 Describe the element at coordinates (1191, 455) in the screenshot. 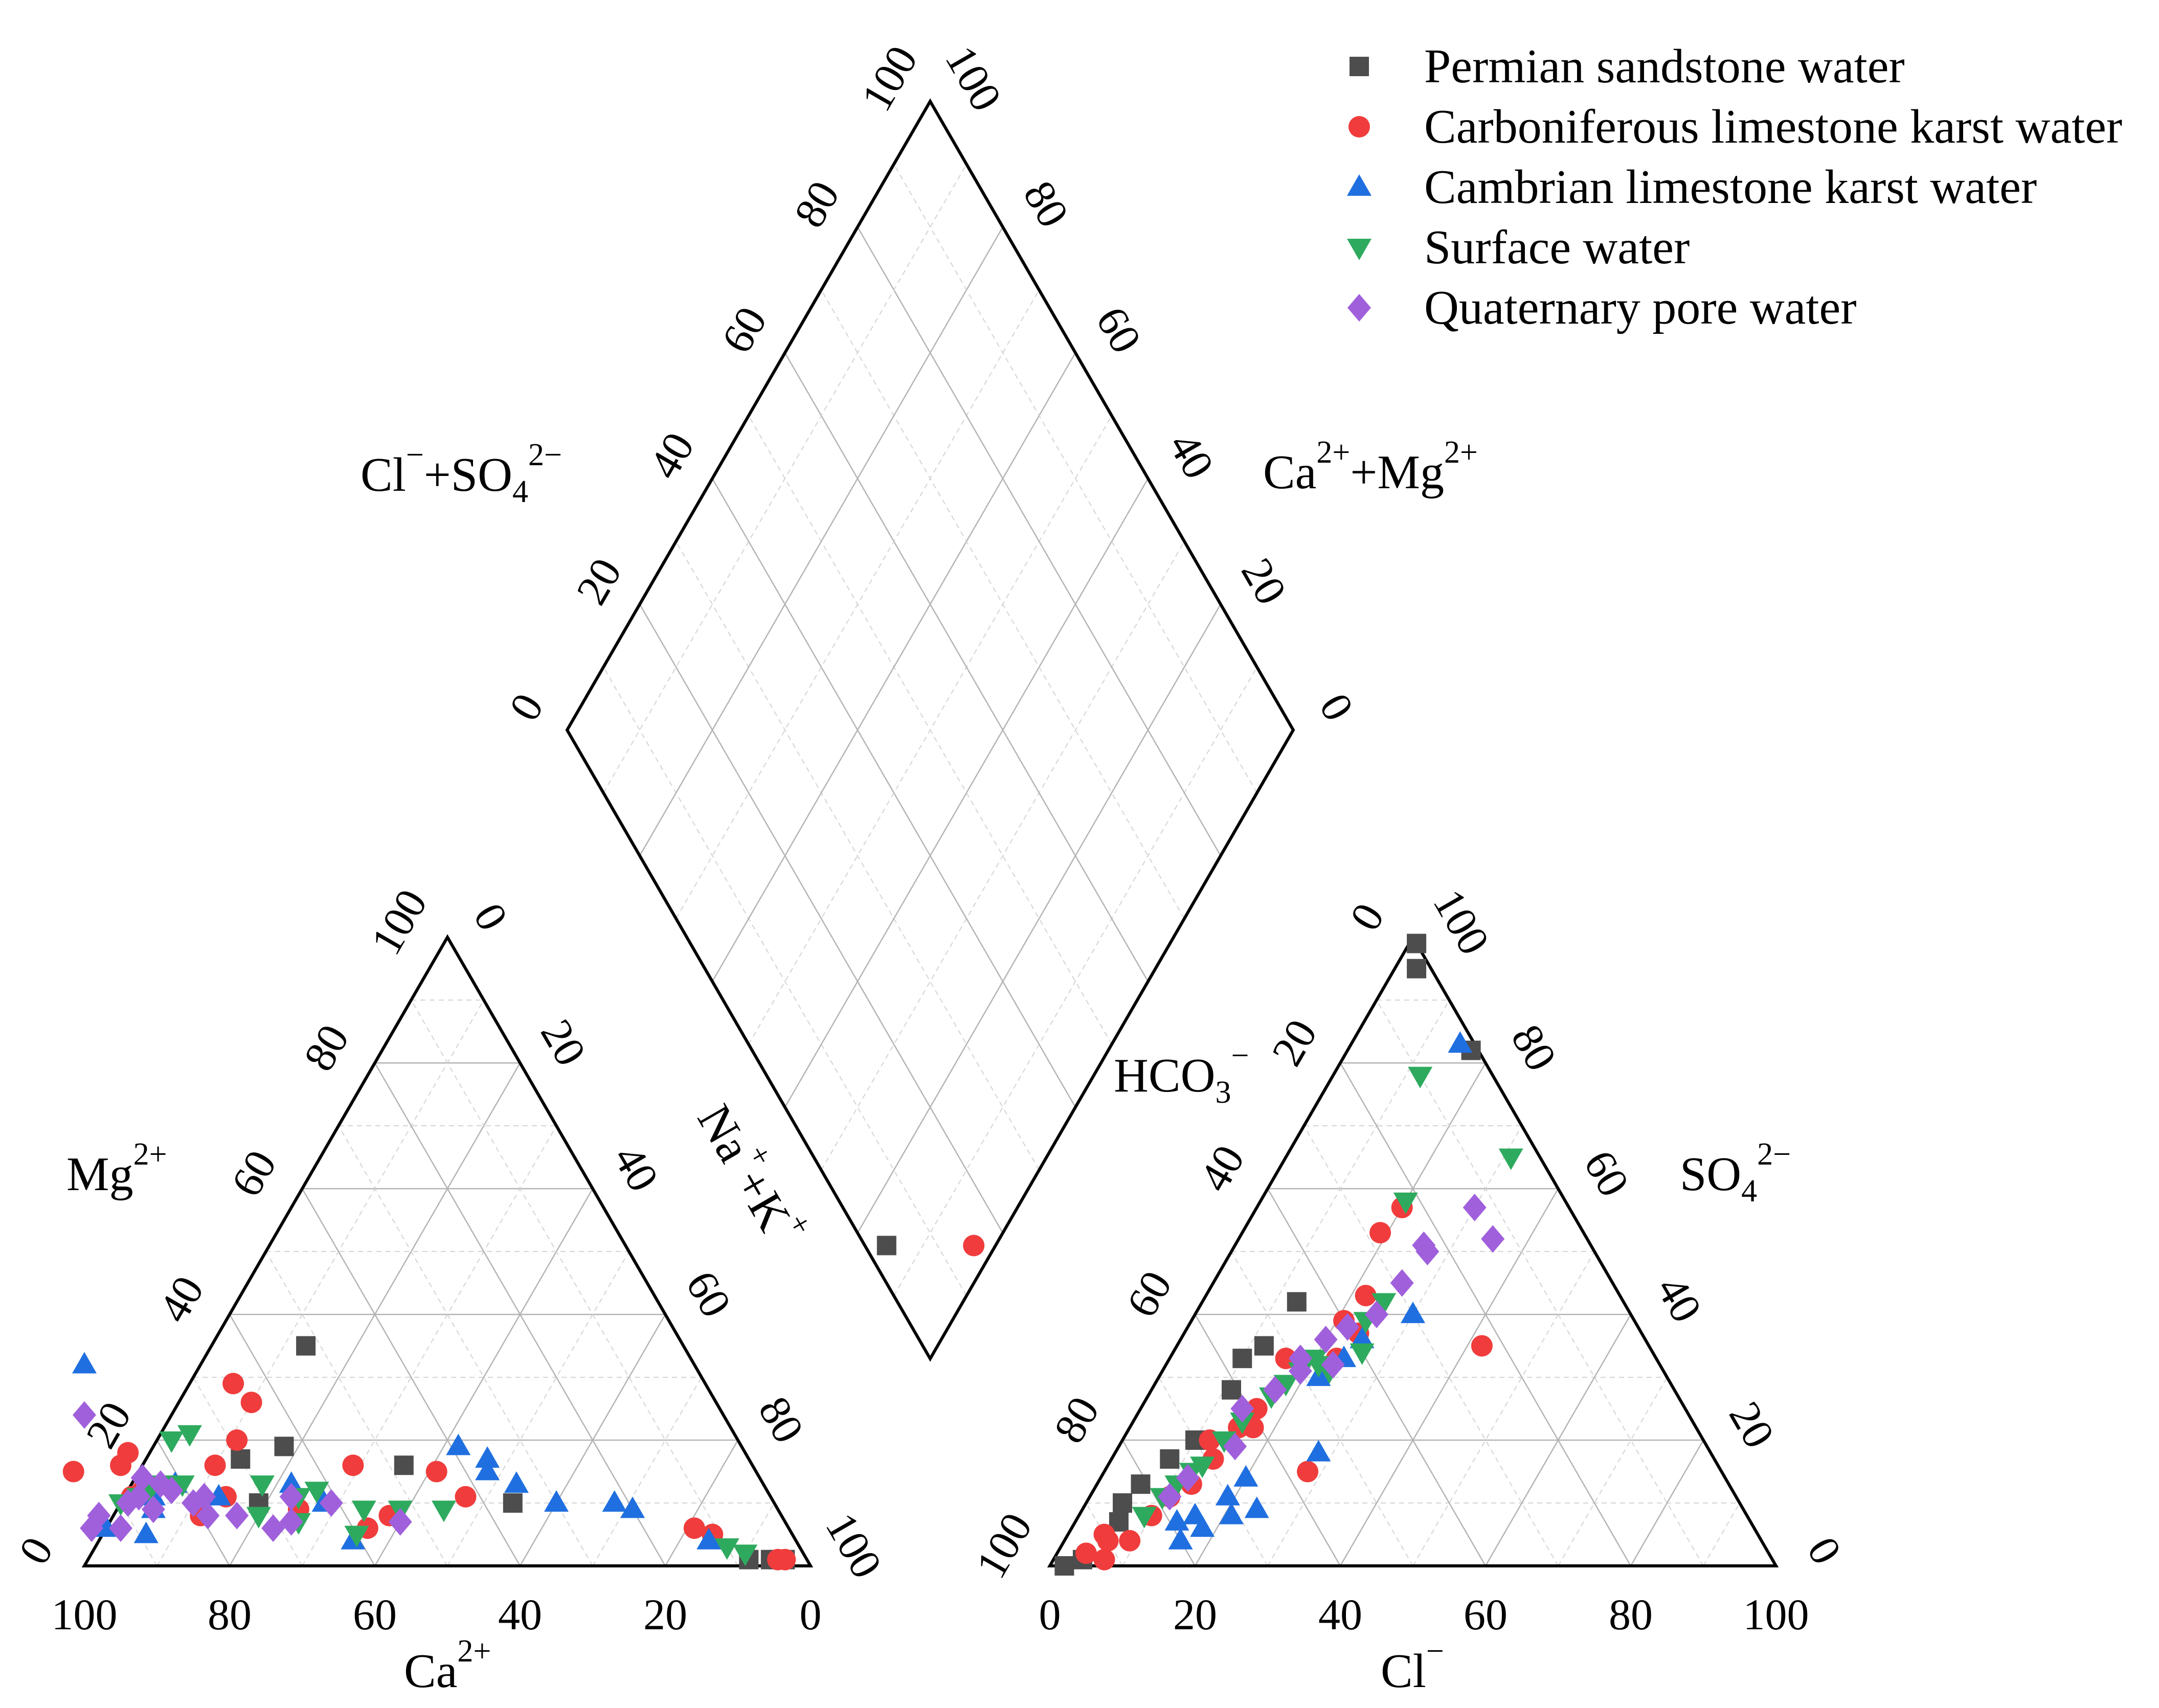

I see `diamond-camg-tick: 40` at that location.